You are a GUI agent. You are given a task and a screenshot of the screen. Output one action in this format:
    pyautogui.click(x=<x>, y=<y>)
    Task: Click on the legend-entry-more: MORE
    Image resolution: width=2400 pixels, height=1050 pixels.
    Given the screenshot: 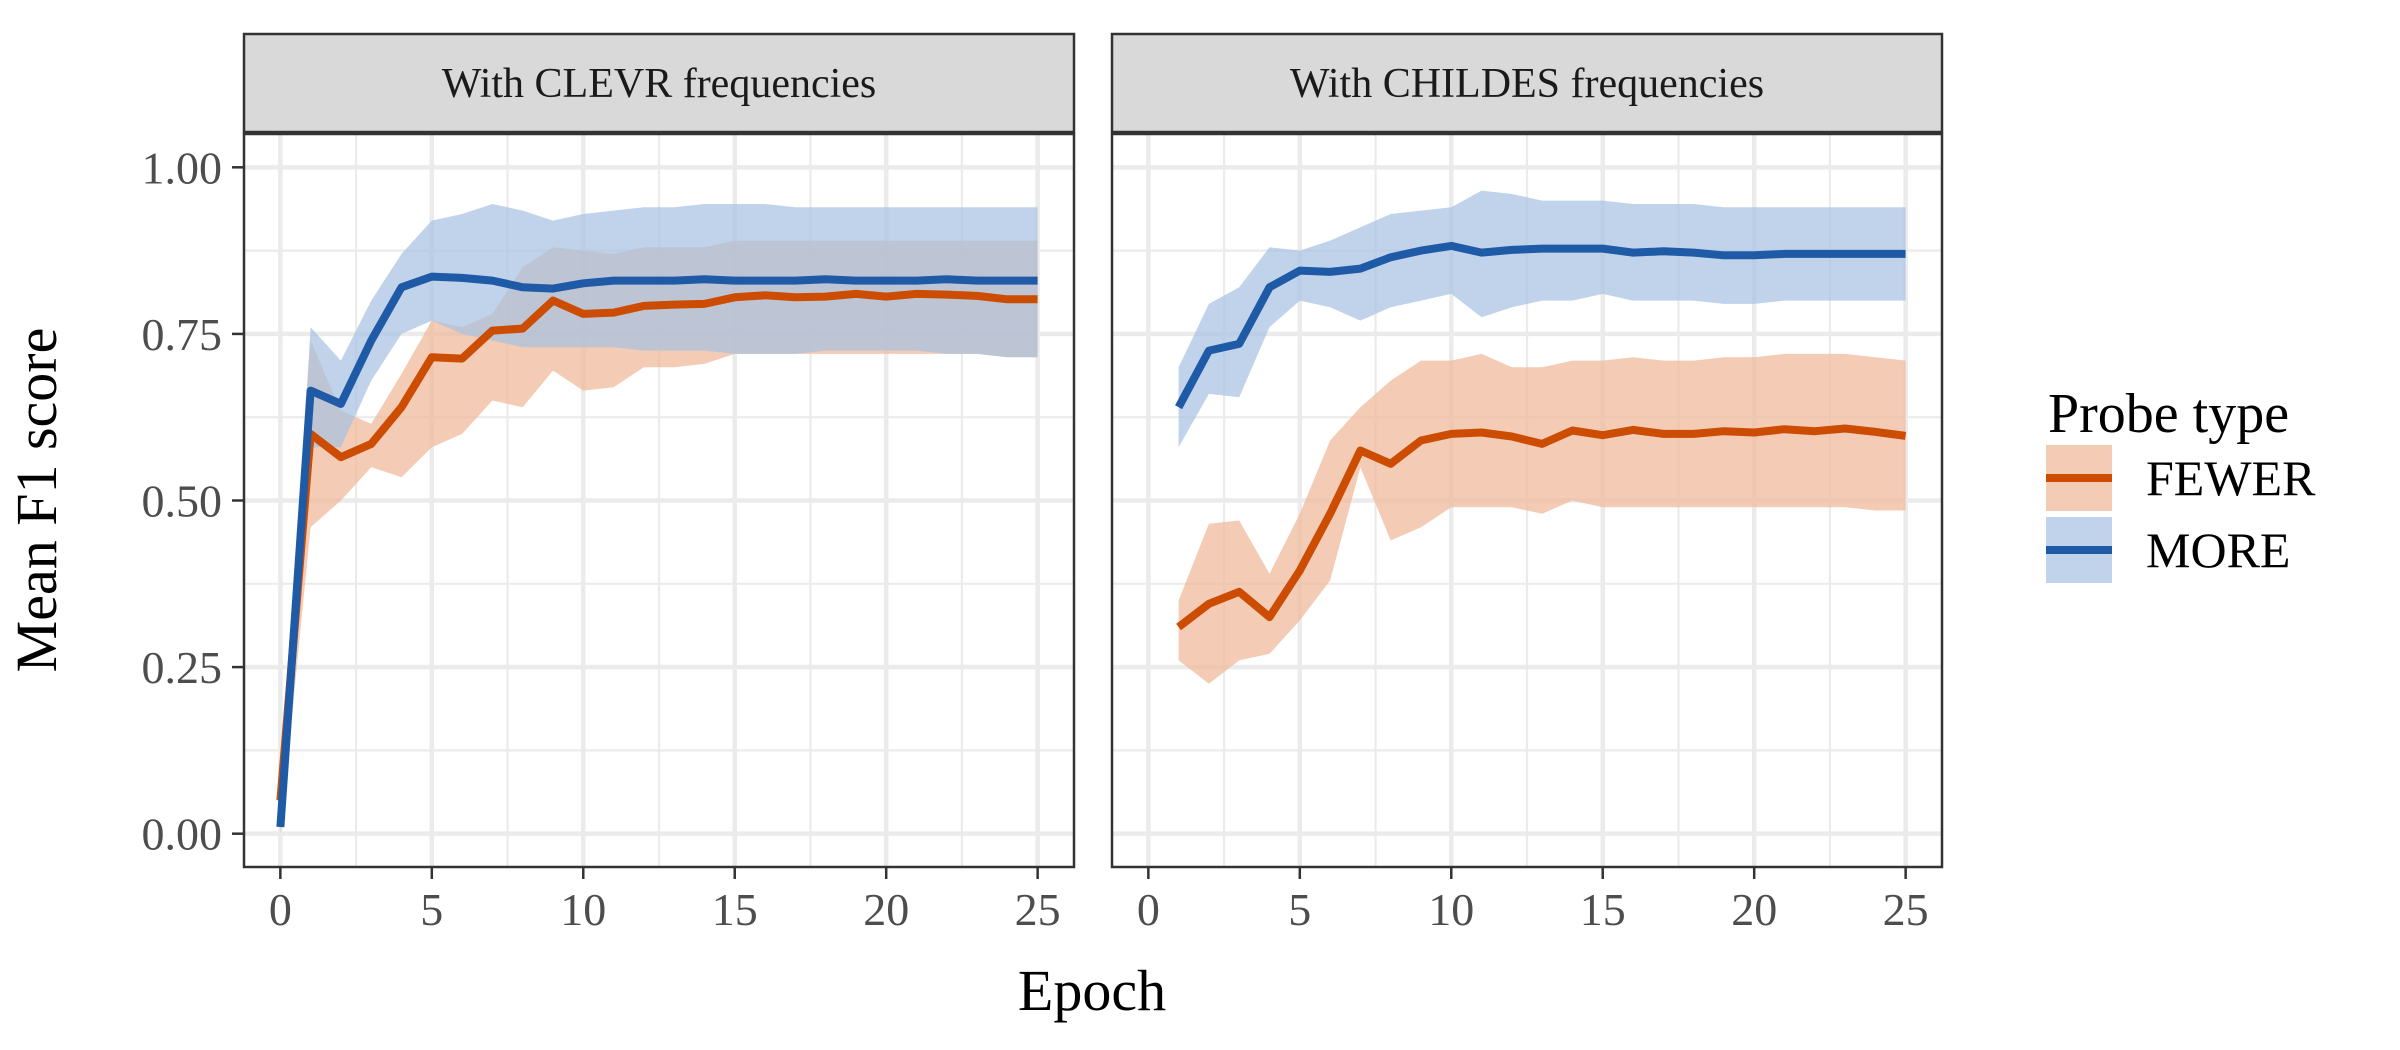 What is the action you would take?
    pyautogui.click(x=2168, y=550)
    